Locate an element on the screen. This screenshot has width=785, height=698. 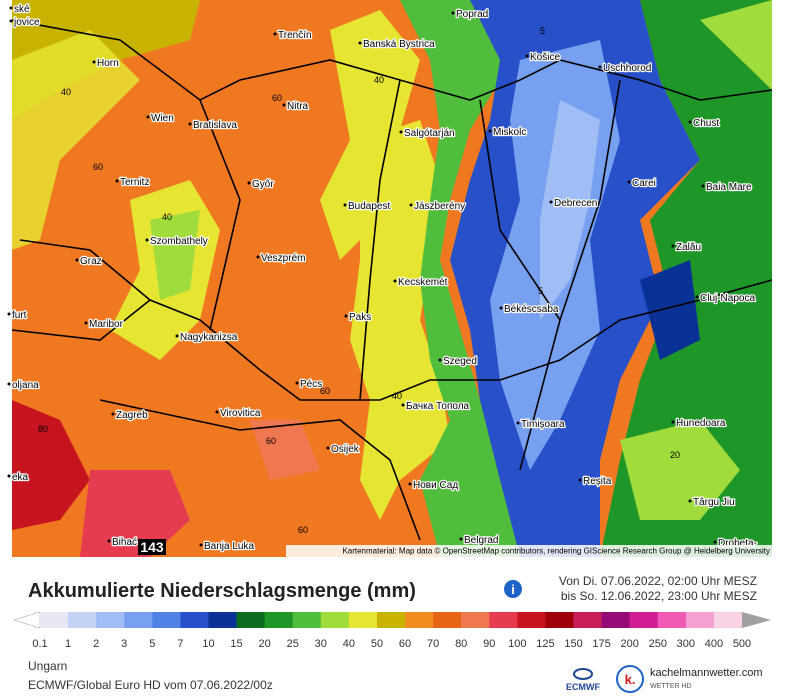
chart-title: Akkumulierte Niederschlagsmenge (mm) is located at coordinates (222, 591).